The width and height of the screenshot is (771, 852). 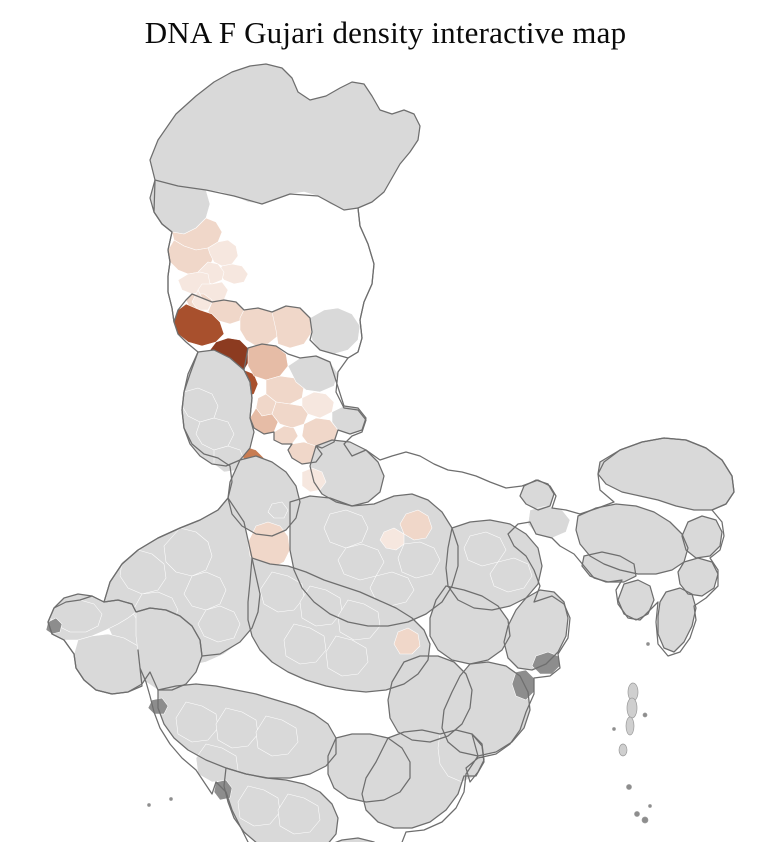 I want to click on district-jabalpur, so click(x=407, y=641).